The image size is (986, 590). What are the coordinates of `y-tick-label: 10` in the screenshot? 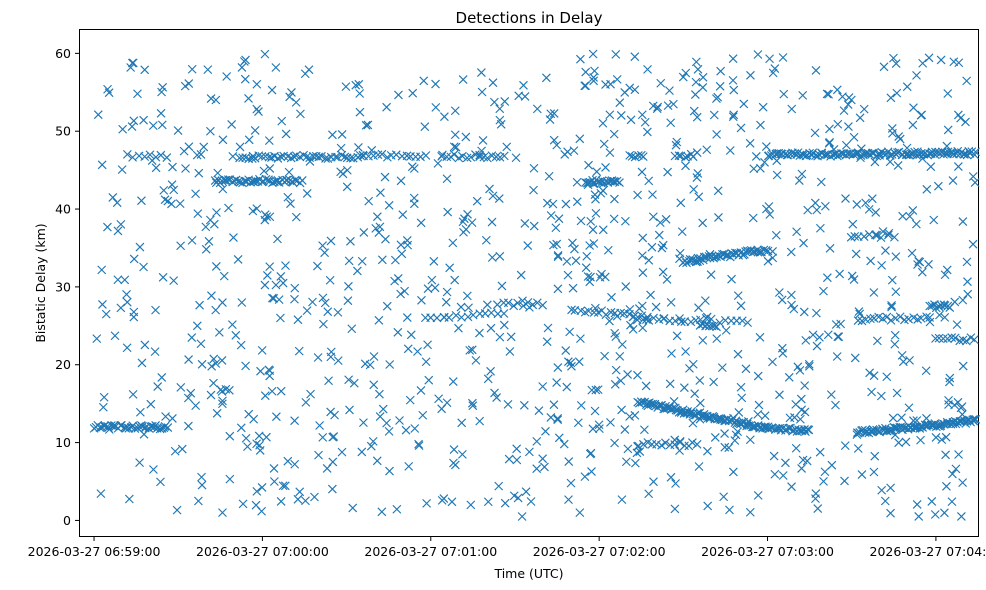 It's located at (63, 442).